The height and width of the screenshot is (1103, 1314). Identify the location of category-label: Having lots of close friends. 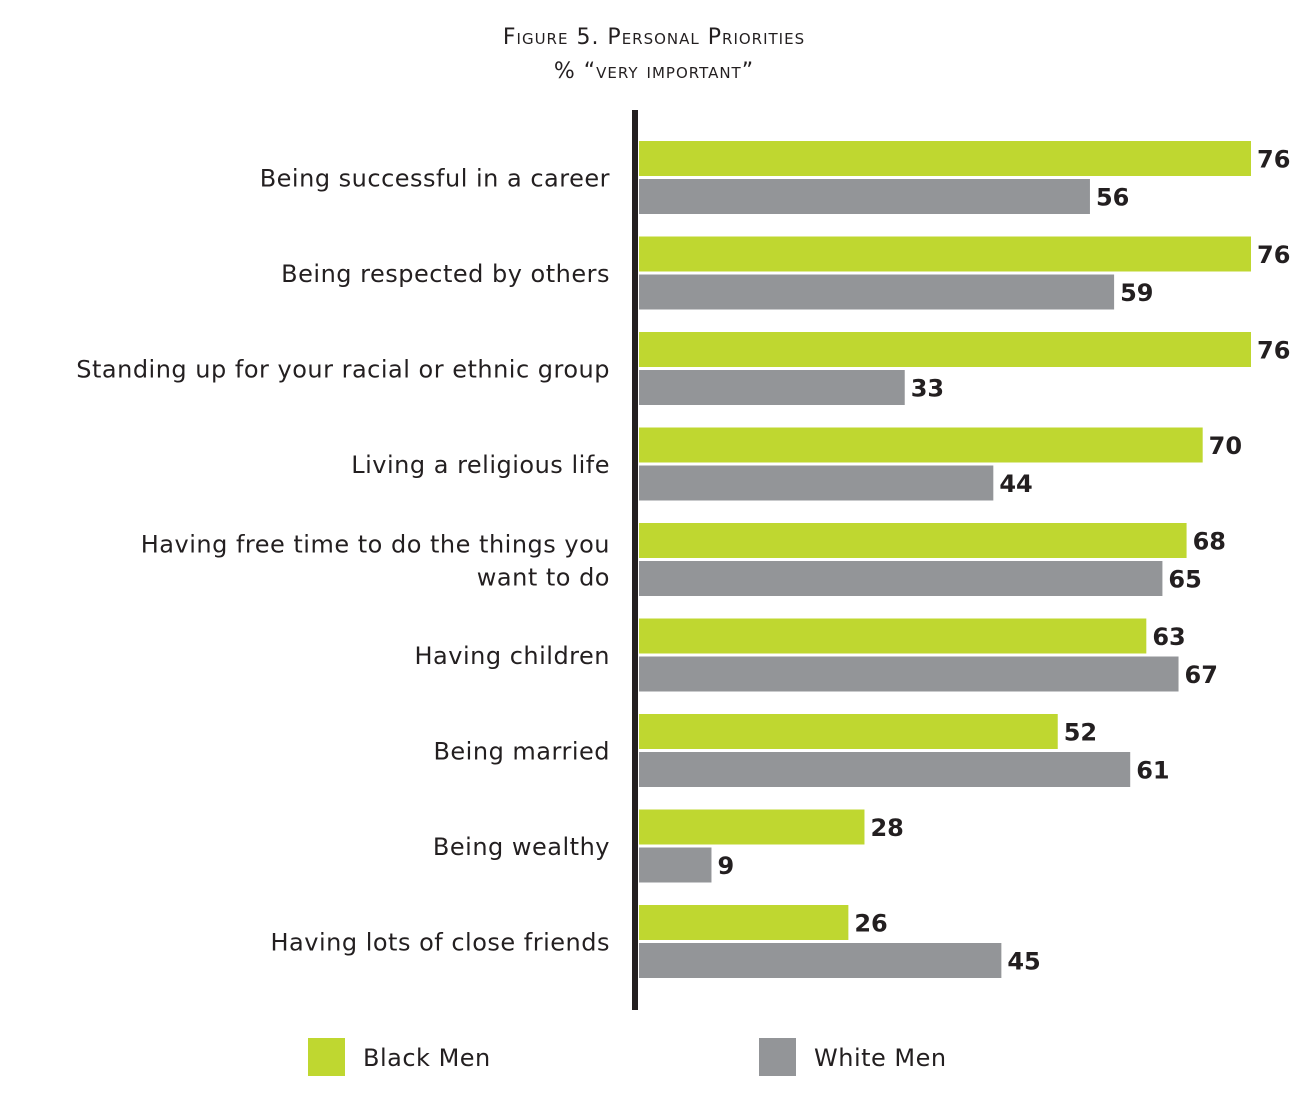
(441, 943).